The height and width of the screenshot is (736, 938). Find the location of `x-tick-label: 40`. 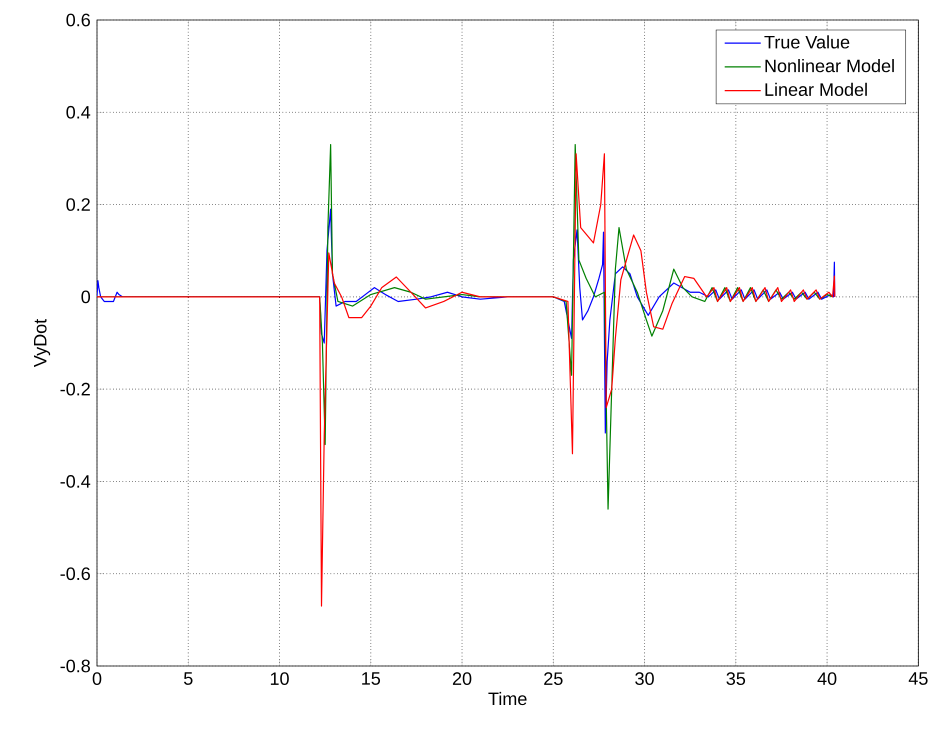

x-tick-label: 40 is located at coordinates (826, 678).